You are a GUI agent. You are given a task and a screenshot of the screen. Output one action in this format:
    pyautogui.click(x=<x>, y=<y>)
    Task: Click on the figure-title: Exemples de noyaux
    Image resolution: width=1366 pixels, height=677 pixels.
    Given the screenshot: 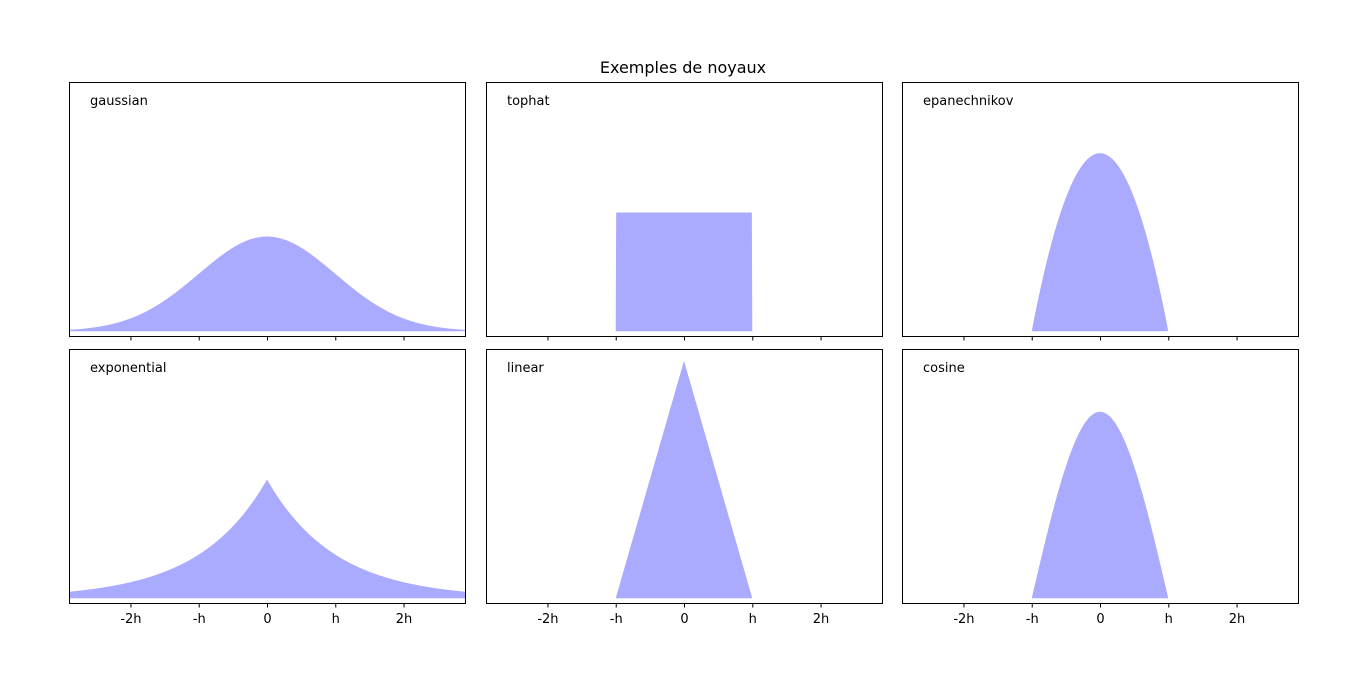 What is the action you would take?
    pyautogui.click(x=683, y=67)
    